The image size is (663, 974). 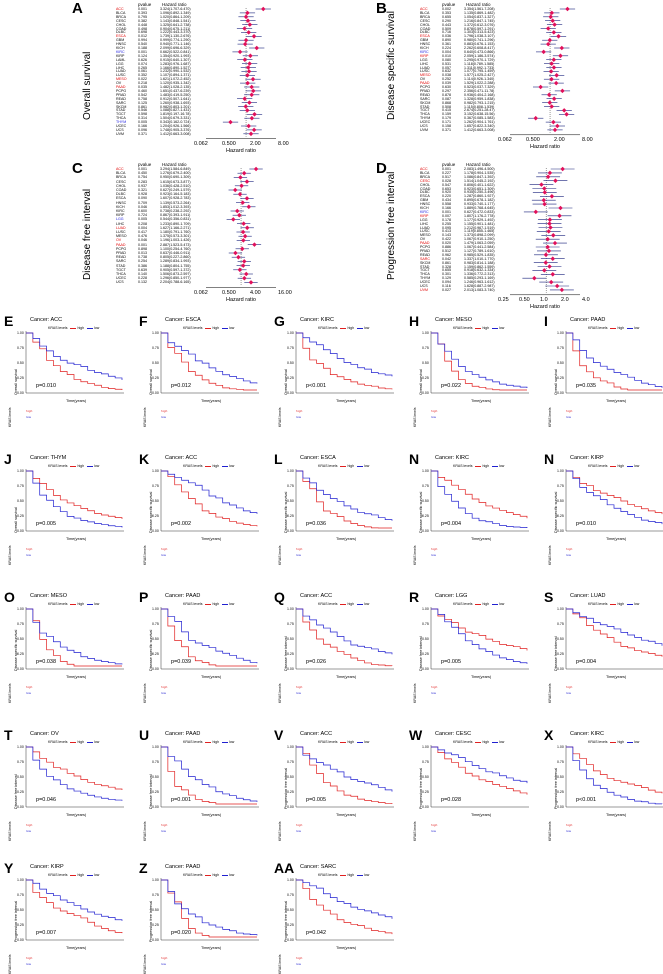 What do you see at coordinates (545, 231) in the screenshot?
I see `forest-svg` at bounding box center [545, 231].